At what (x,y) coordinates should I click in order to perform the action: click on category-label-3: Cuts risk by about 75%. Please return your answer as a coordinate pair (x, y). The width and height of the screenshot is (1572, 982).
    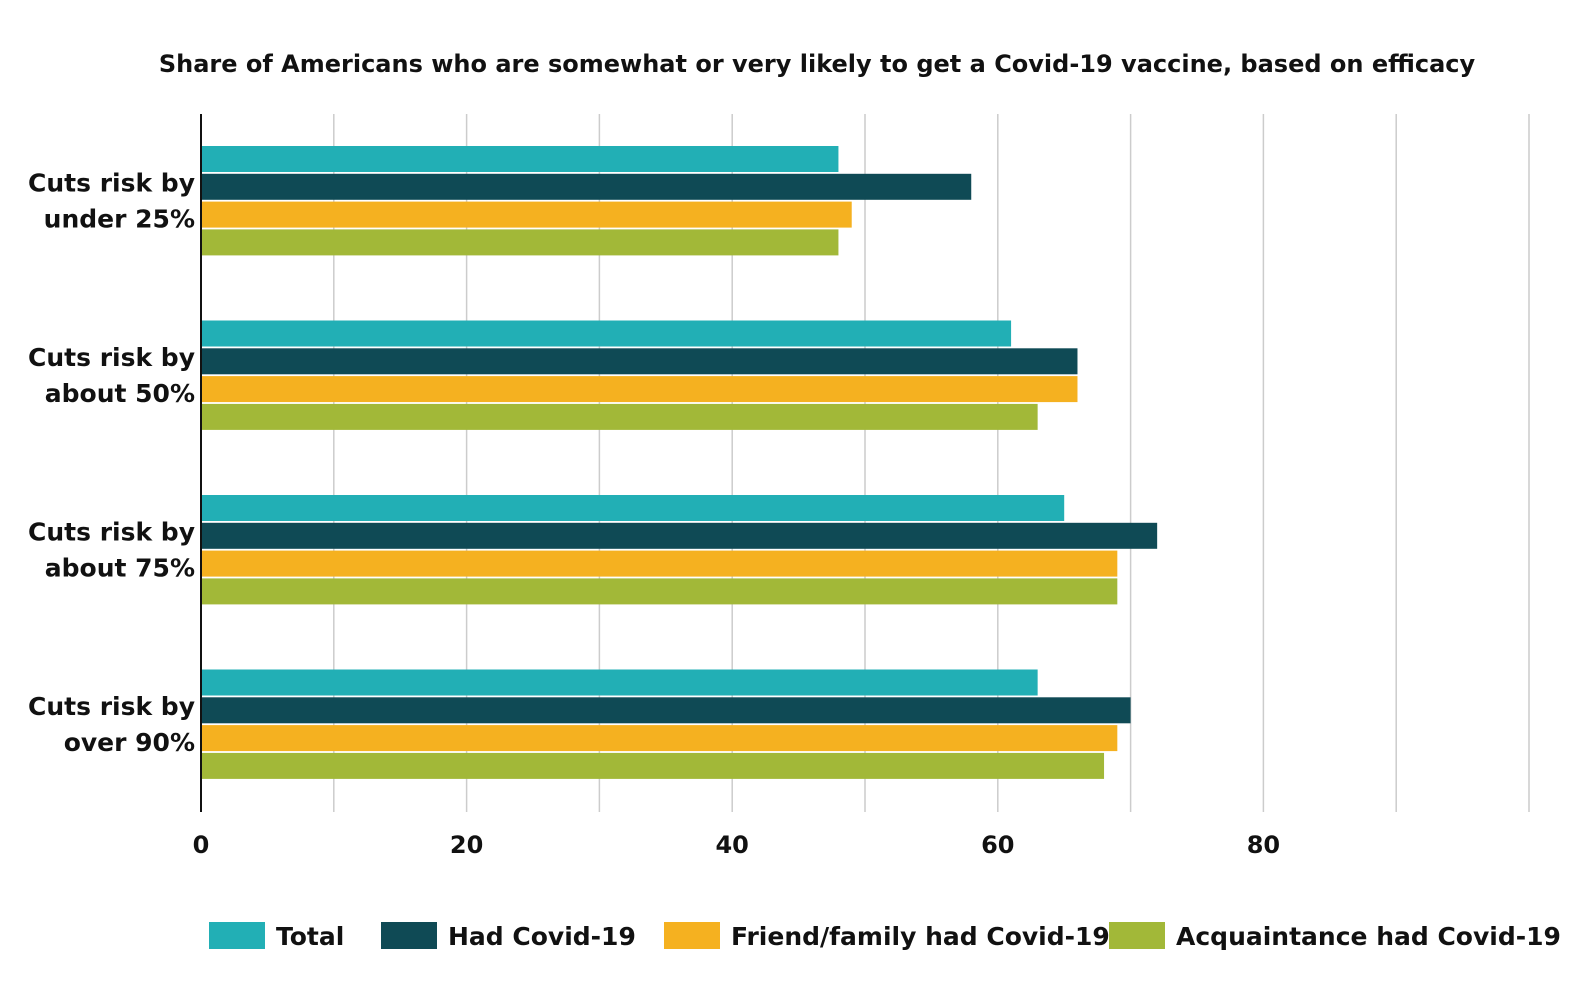
    Looking at the image, I should click on (111, 550).